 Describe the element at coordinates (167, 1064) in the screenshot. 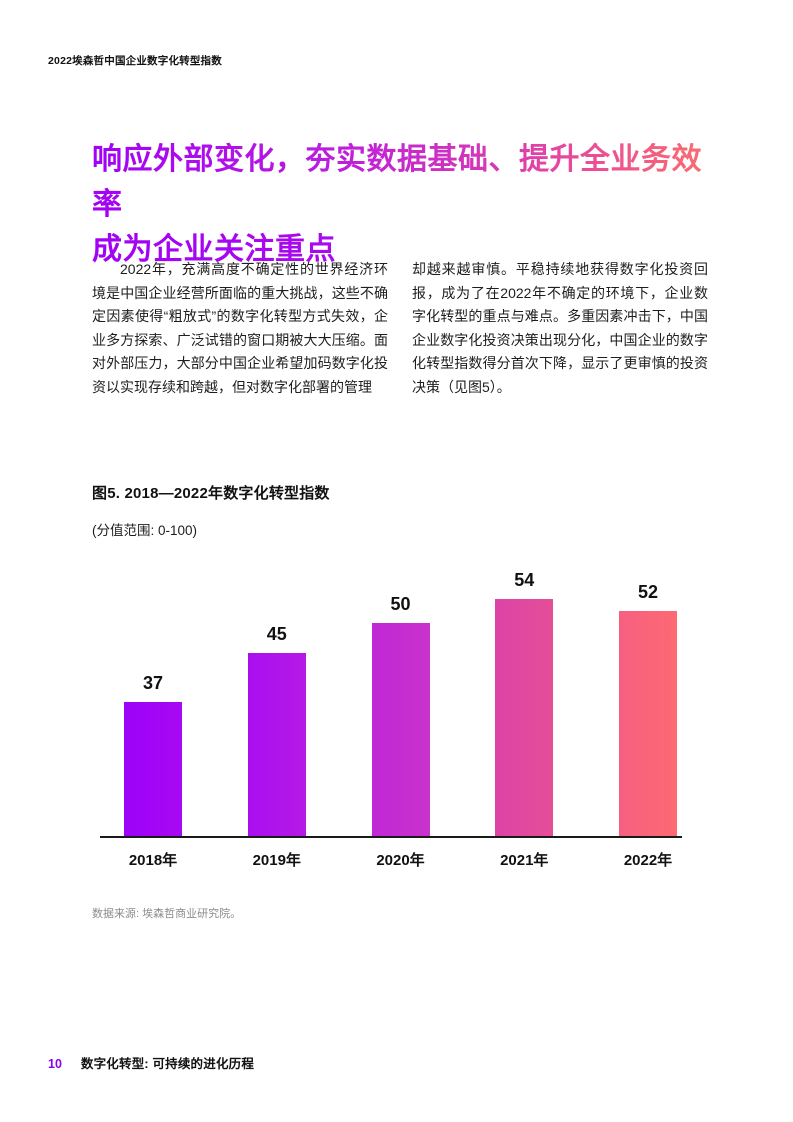

I see `footer-section-title: 数字化转型: 可持续的进化历程` at that location.